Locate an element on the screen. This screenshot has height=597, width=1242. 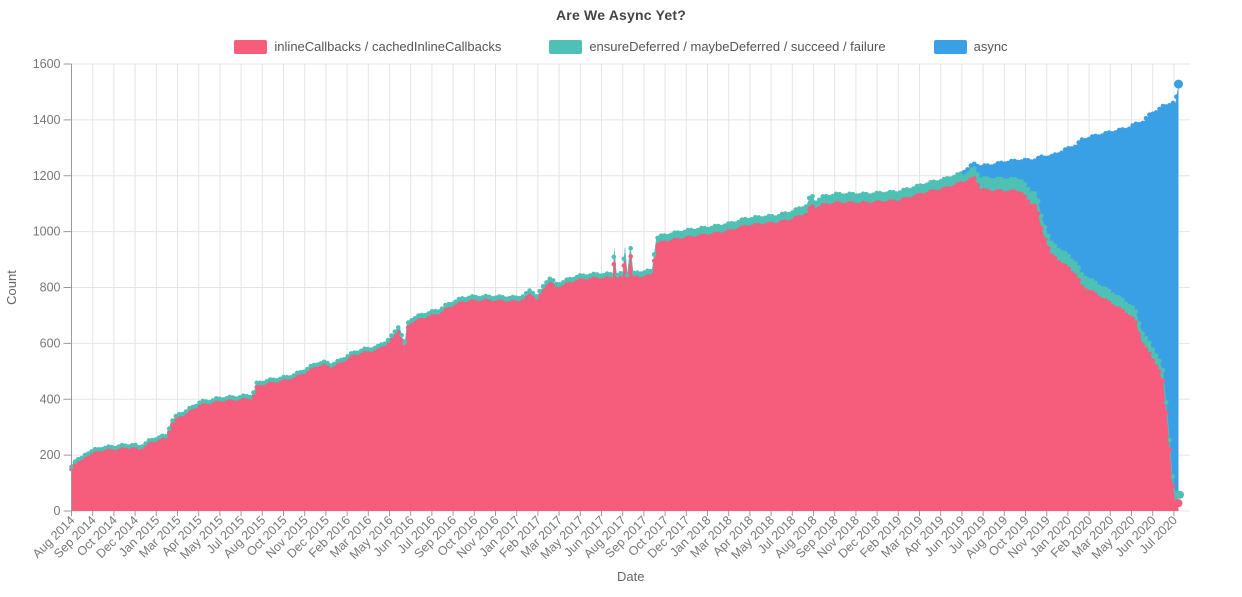
legend-swatch-icon is located at coordinates (950, 46).